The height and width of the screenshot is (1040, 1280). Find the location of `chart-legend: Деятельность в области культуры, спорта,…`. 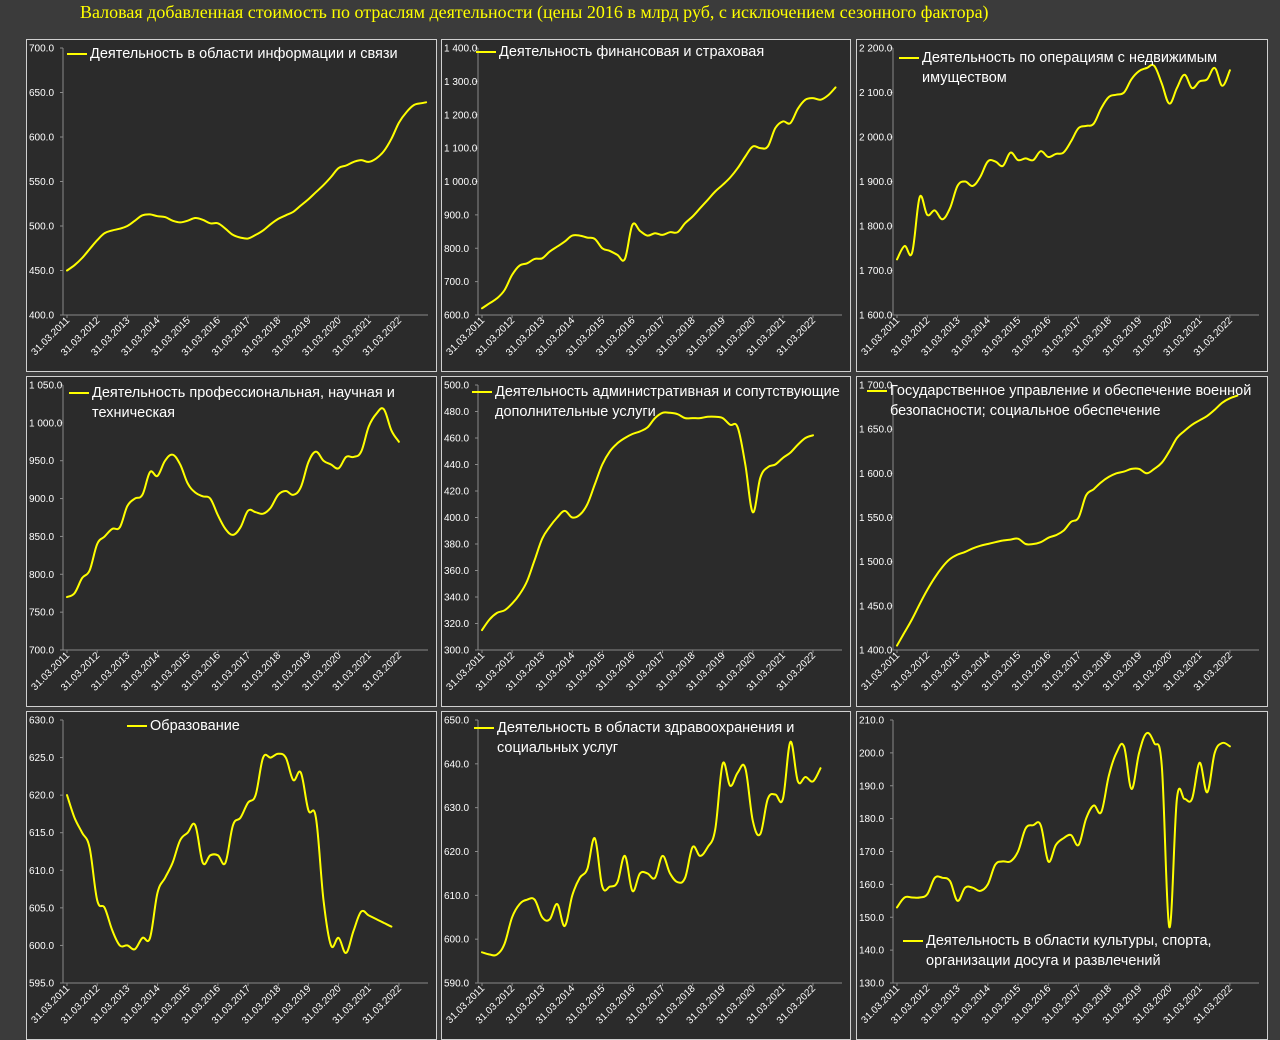

chart-legend: Деятельность в области культуры, спорта,… is located at coordinates (1083, 951).